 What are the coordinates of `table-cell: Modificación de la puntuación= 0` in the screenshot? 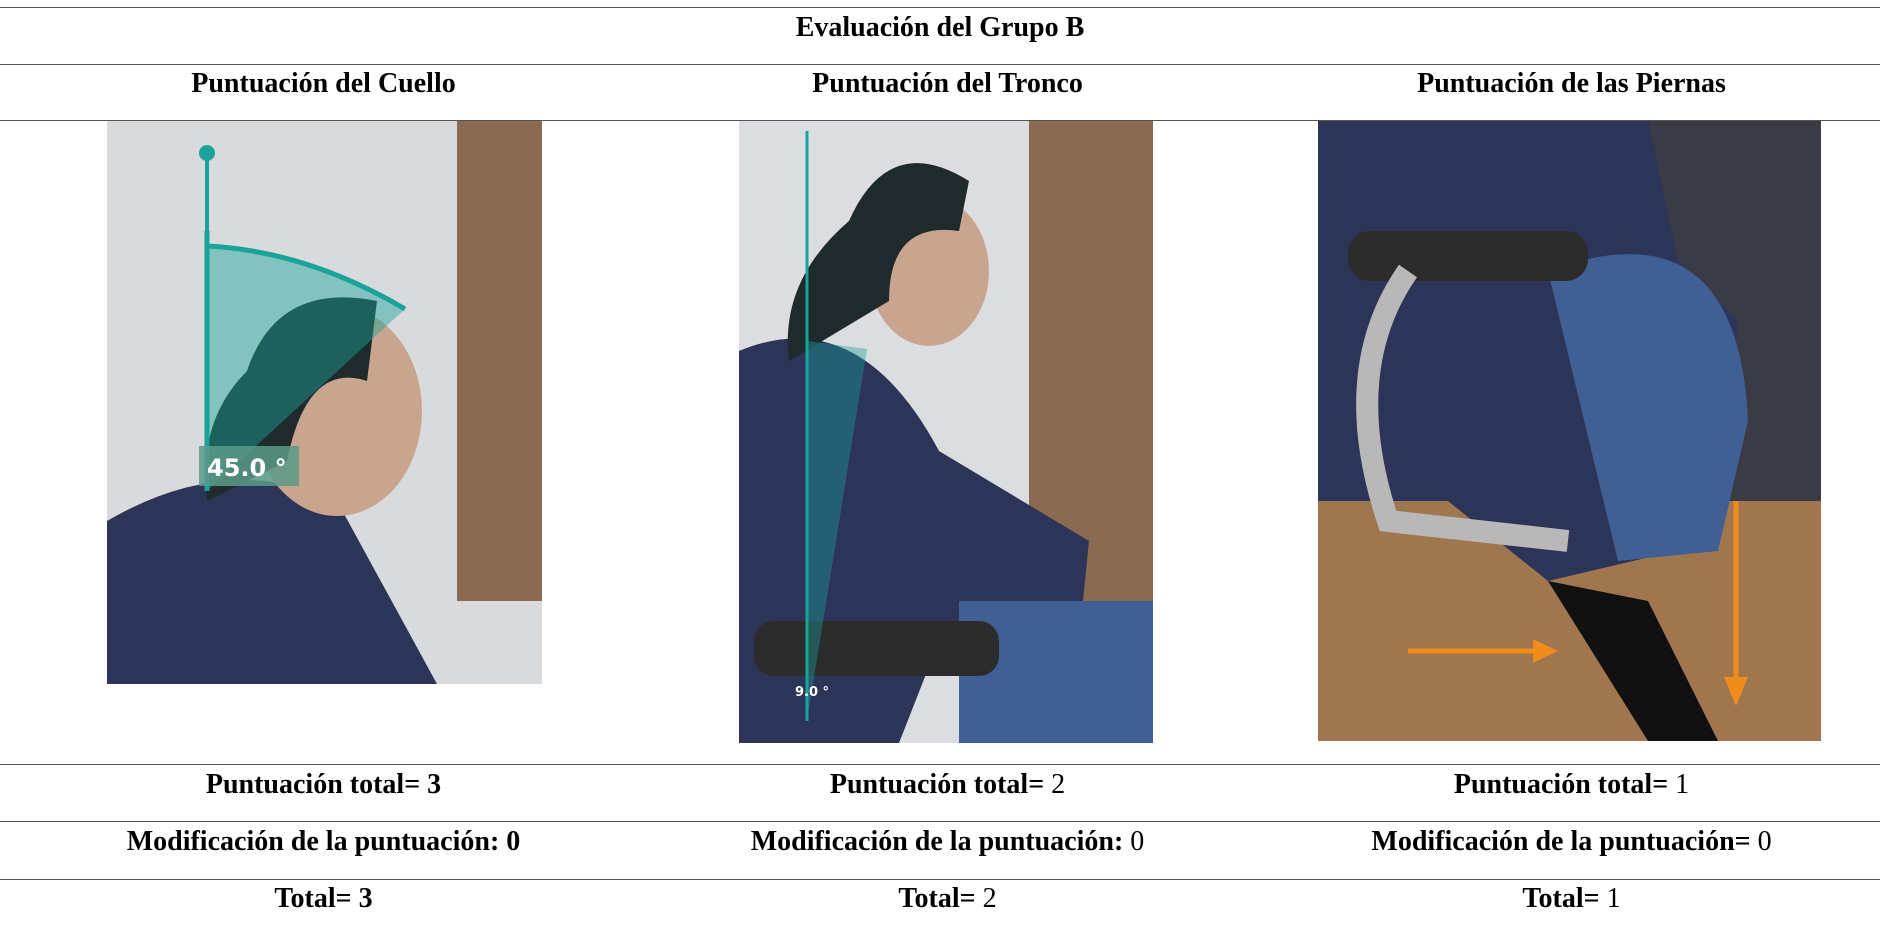 It's located at (1569, 842).